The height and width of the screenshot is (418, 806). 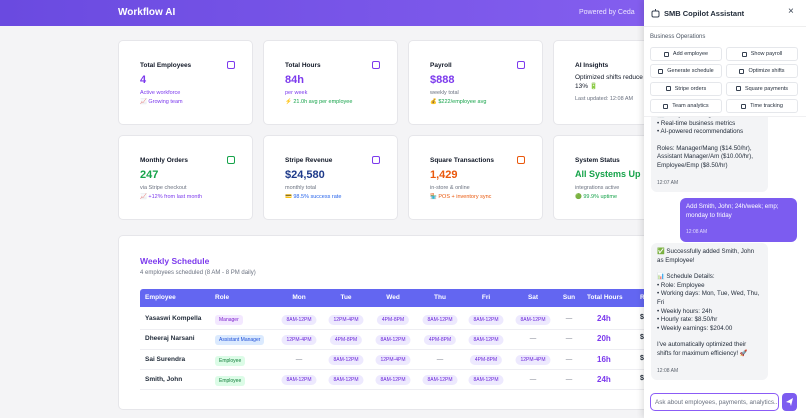 What do you see at coordinates (766, 106) in the screenshot?
I see `action-label: Time tracking` at bounding box center [766, 106].